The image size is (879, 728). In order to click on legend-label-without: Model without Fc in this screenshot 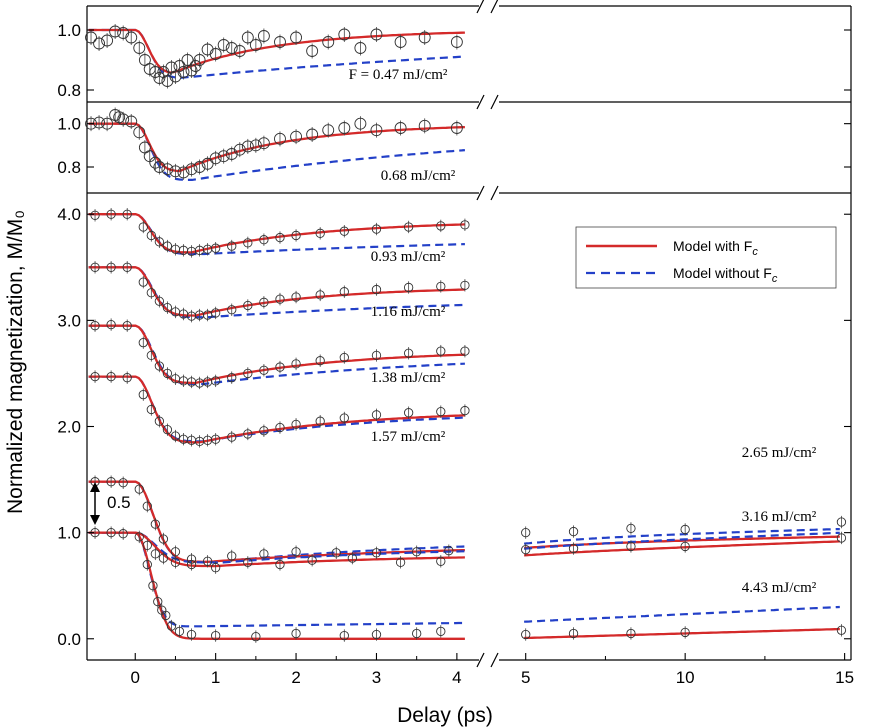, I will do `click(725, 275)`.